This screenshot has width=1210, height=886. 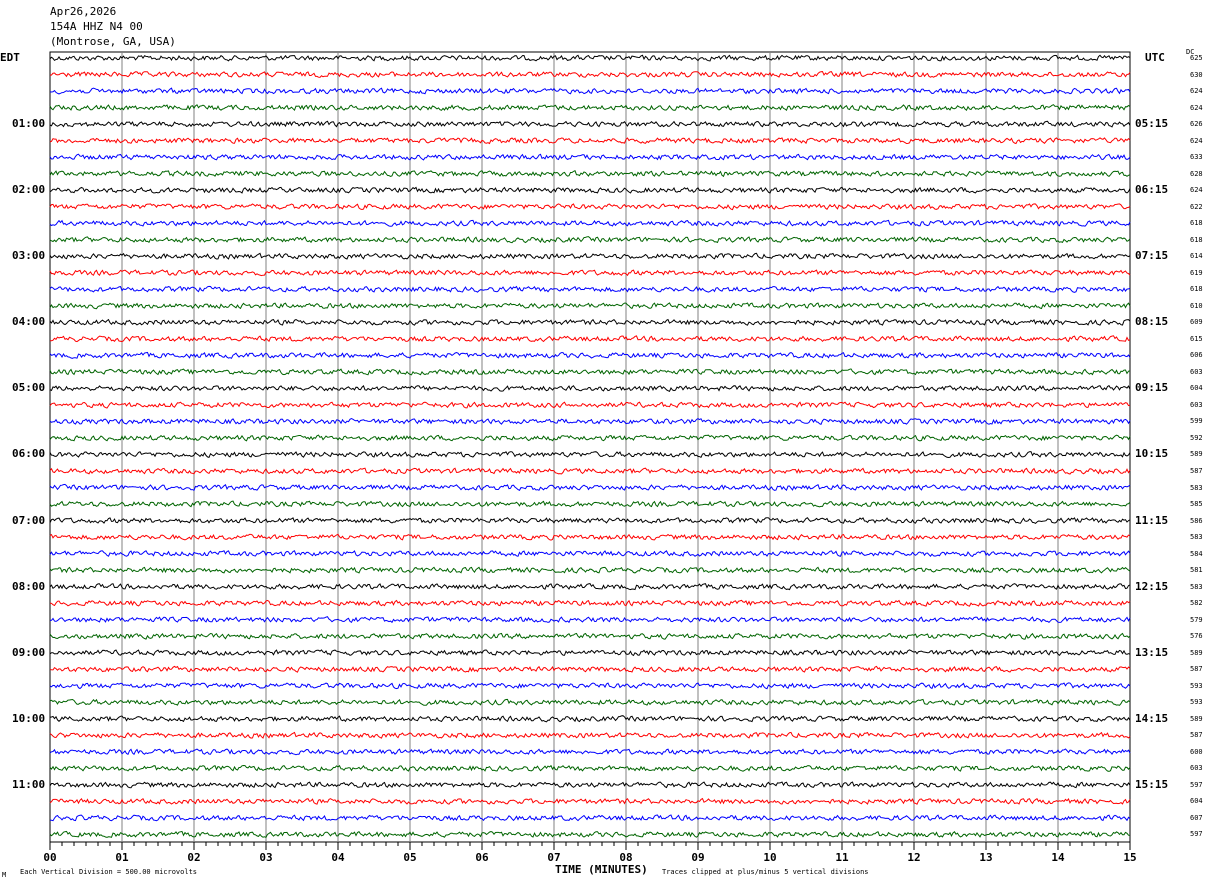 I want to click on x-tick-label: 06, so click(x=482, y=857).